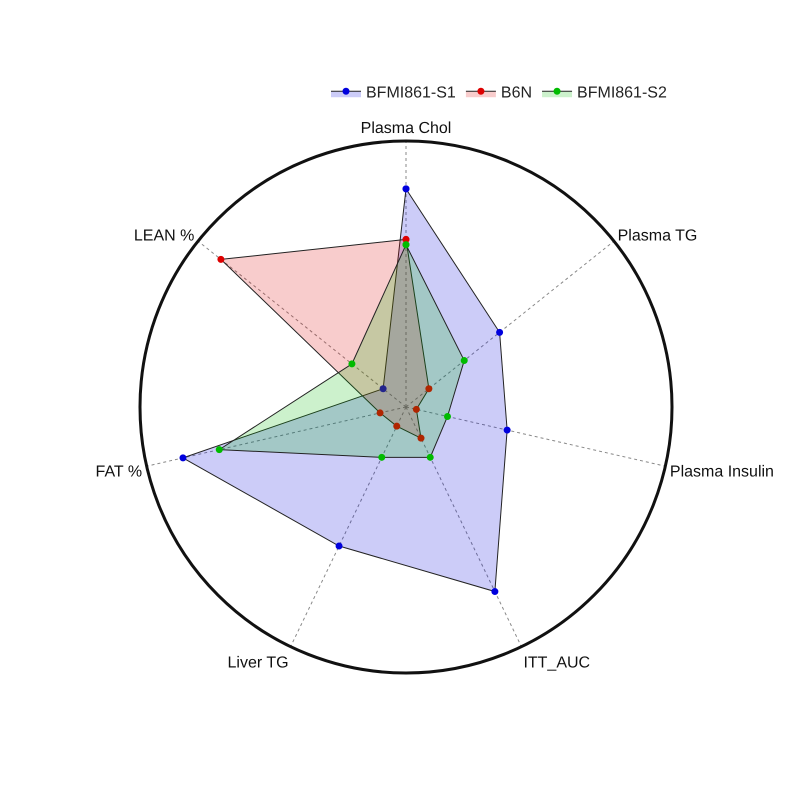 The image size is (812, 794). Describe the element at coordinates (411, 93) in the screenshot. I see `legend-label: BFMI861-S1` at that location.